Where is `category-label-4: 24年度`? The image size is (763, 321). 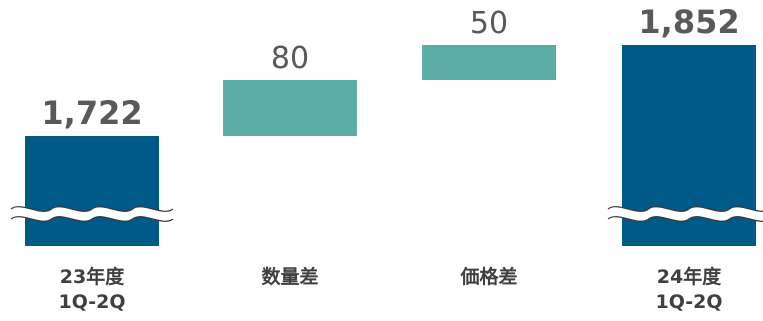
category-label-4: 24年度 is located at coordinates (689, 276).